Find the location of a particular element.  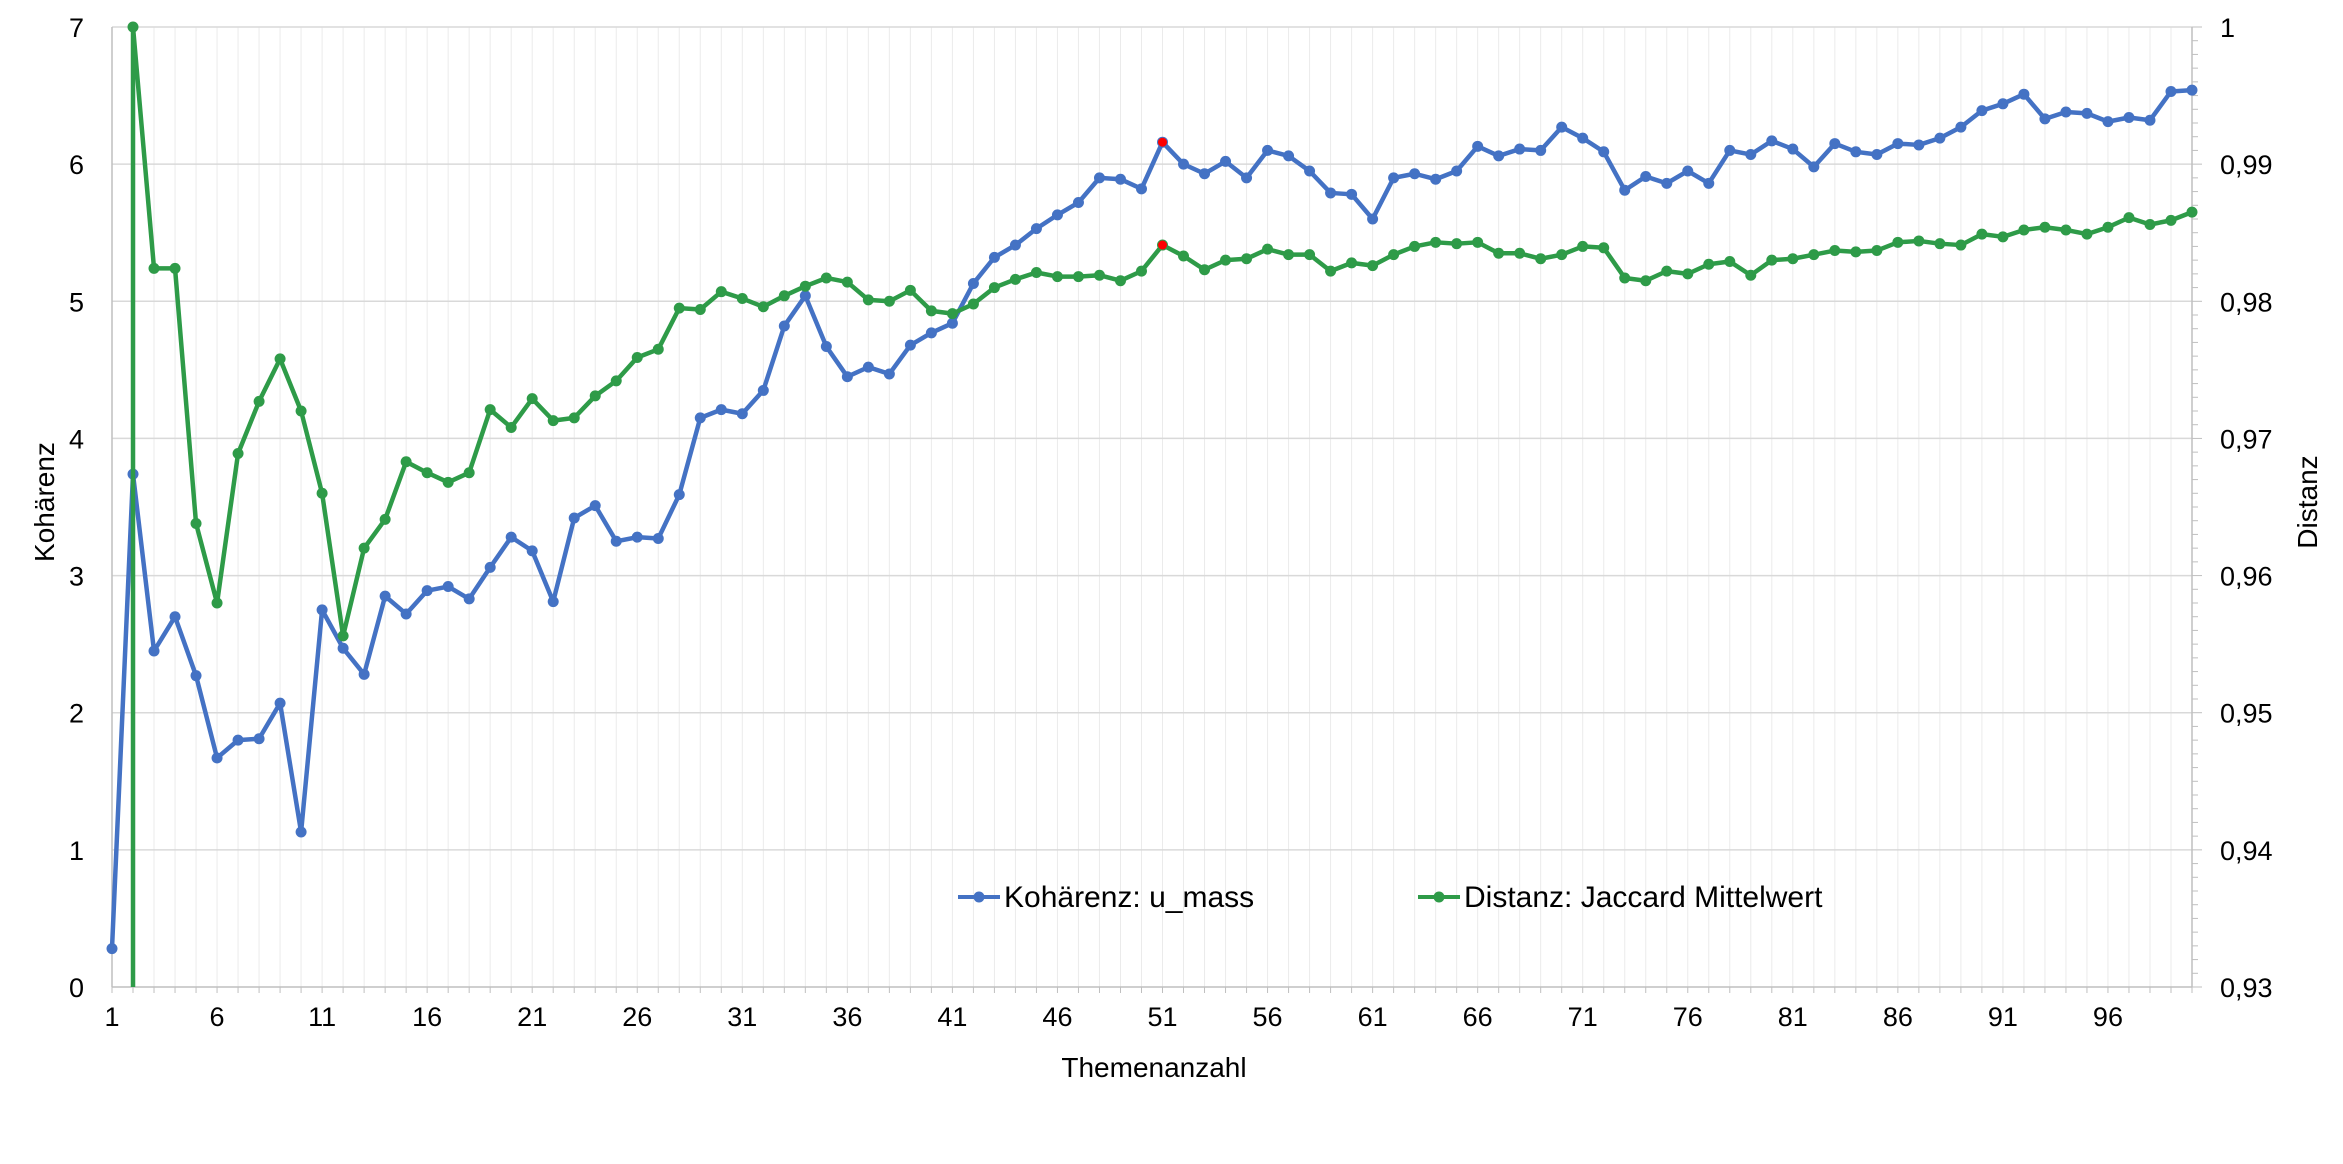

right-tick-label: 1 is located at coordinates (2227, 28).